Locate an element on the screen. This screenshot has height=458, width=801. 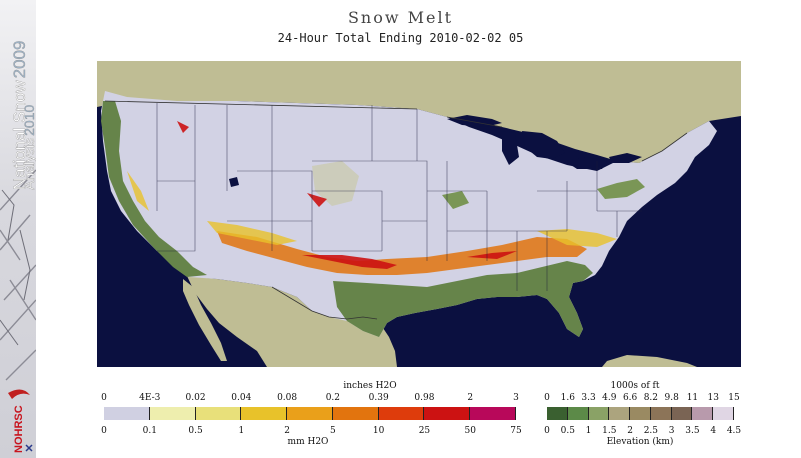
great-salt-lake is located at coordinates (234, 182).